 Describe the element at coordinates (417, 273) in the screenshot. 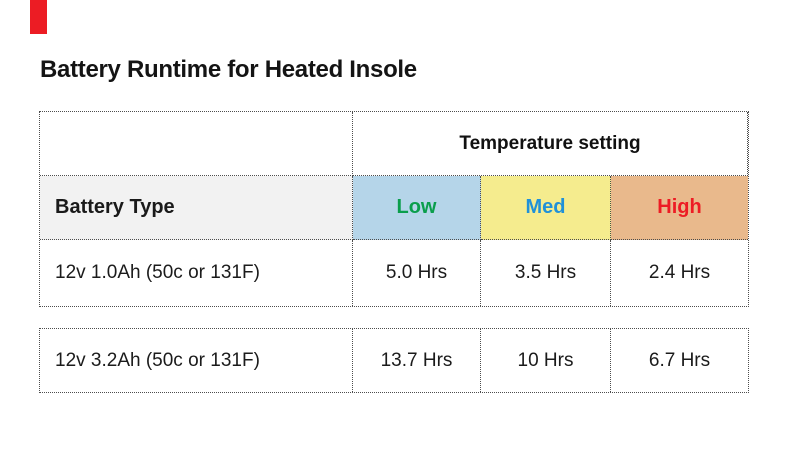

I see `row1-low-value: 5.0 Hrs` at that location.